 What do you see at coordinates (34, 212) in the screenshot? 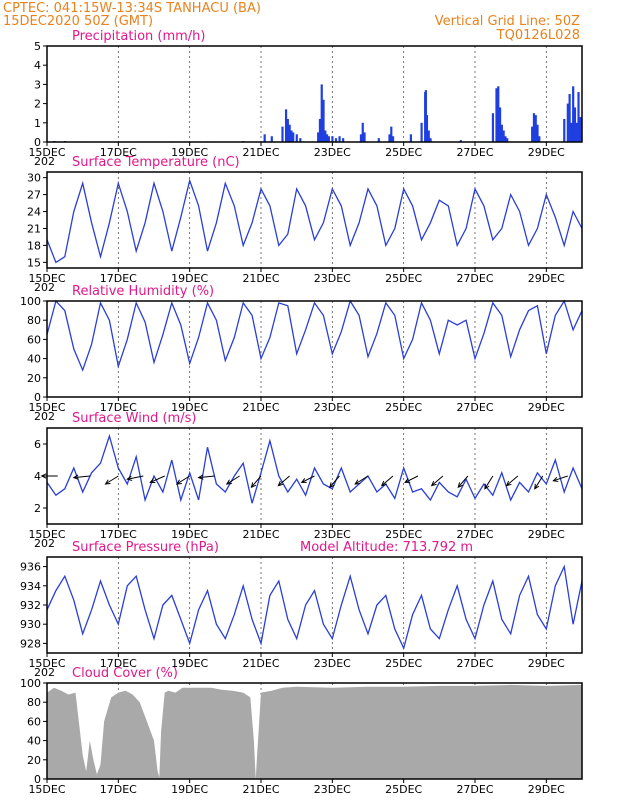
I see `y-tick-label: 24` at bounding box center [34, 212].